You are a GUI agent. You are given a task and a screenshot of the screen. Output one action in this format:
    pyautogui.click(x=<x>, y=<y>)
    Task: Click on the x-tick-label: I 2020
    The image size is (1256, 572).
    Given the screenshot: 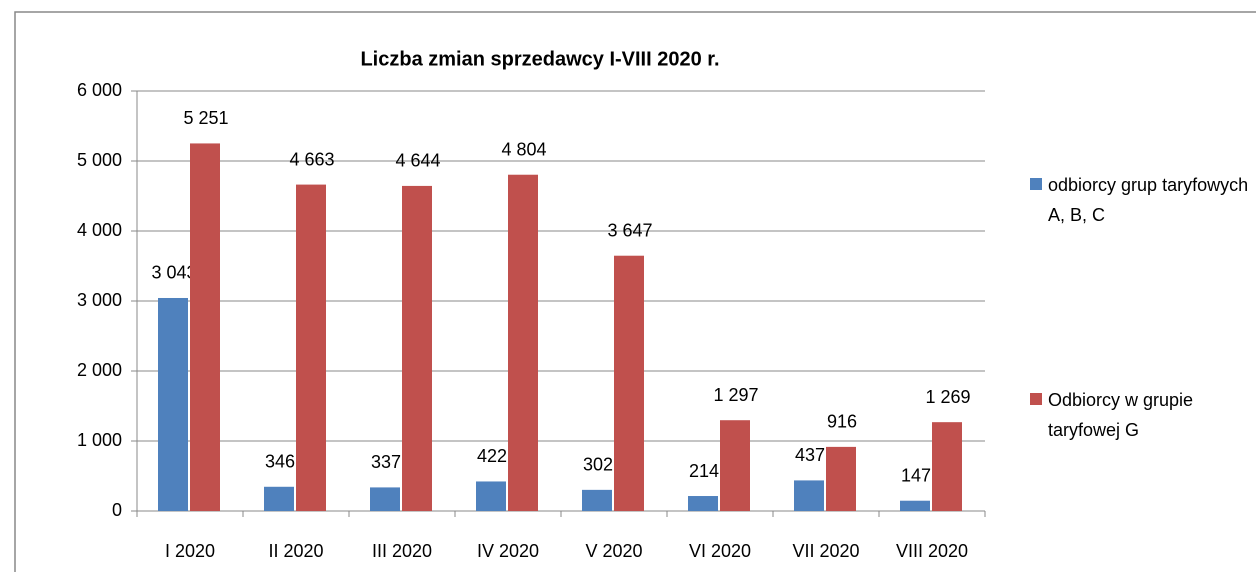 What is the action you would take?
    pyautogui.click(x=190, y=551)
    